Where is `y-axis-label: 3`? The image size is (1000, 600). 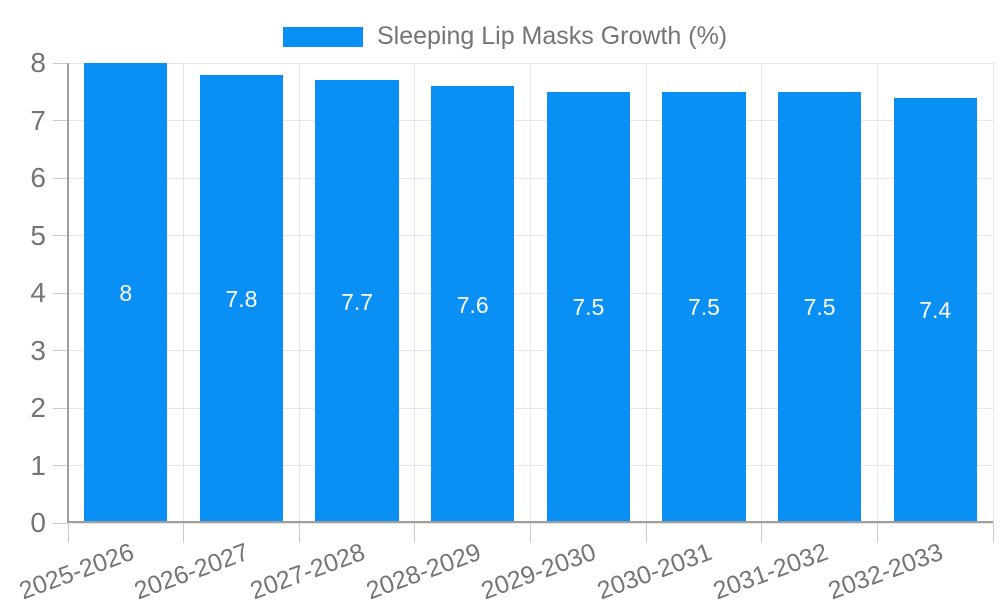 y-axis-label: 3 is located at coordinates (38, 350).